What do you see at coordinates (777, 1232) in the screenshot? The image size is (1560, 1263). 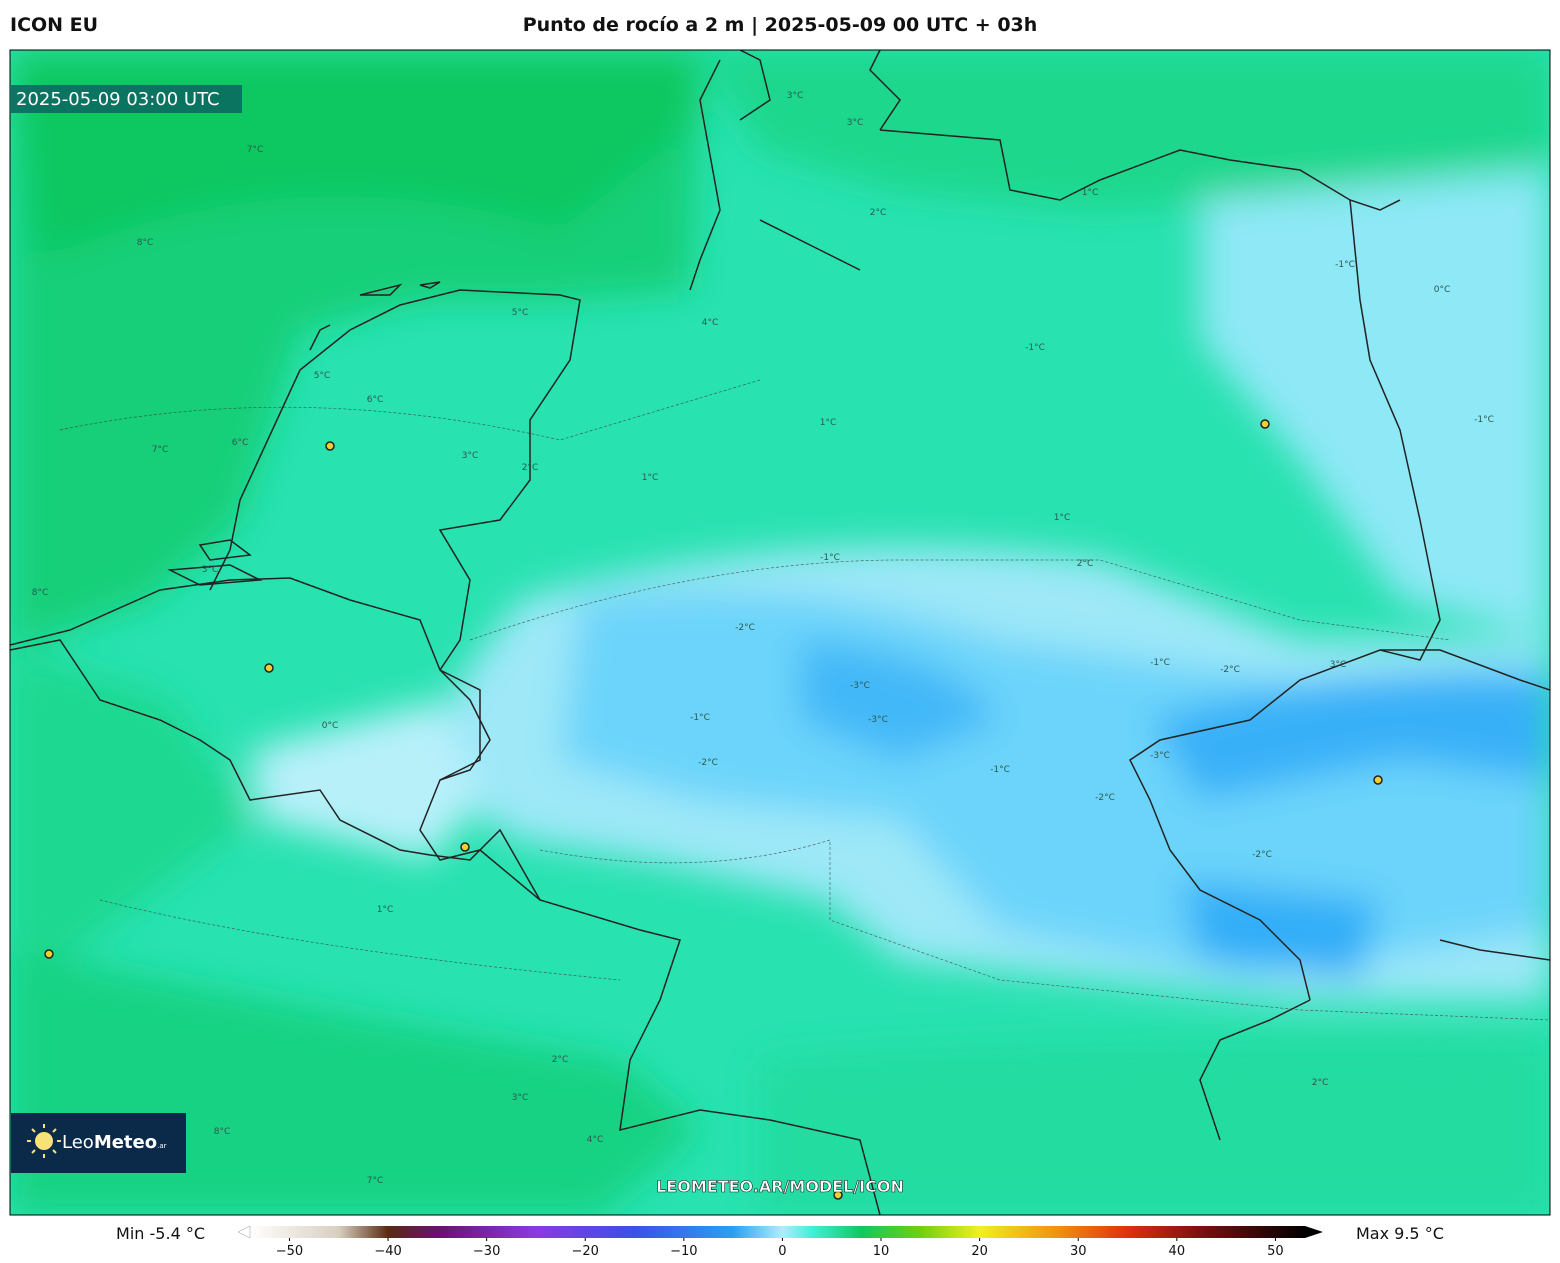 I see `colorbar-bar` at bounding box center [777, 1232].